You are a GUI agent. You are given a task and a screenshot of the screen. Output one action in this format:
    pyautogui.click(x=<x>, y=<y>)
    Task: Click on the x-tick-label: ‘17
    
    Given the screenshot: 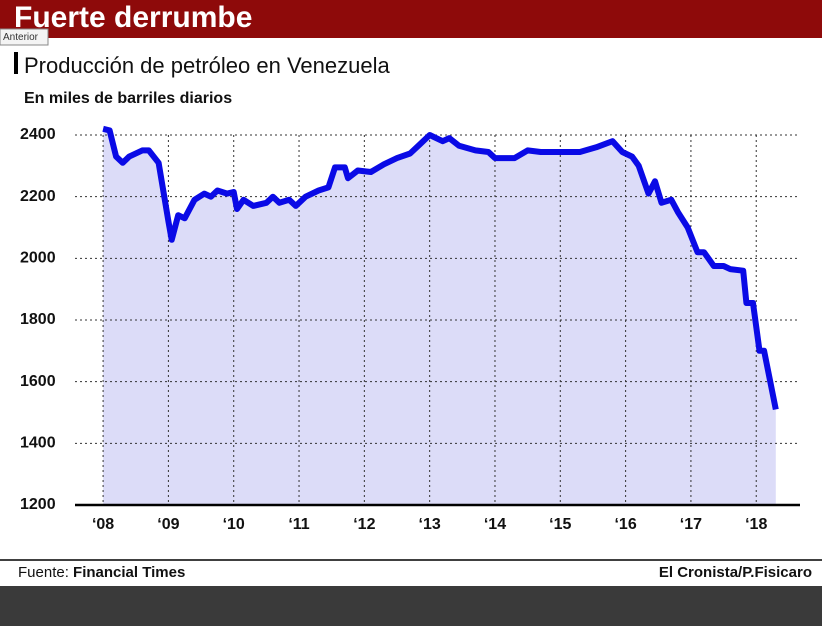 What is the action you would take?
    pyautogui.click(x=691, y=524)
    